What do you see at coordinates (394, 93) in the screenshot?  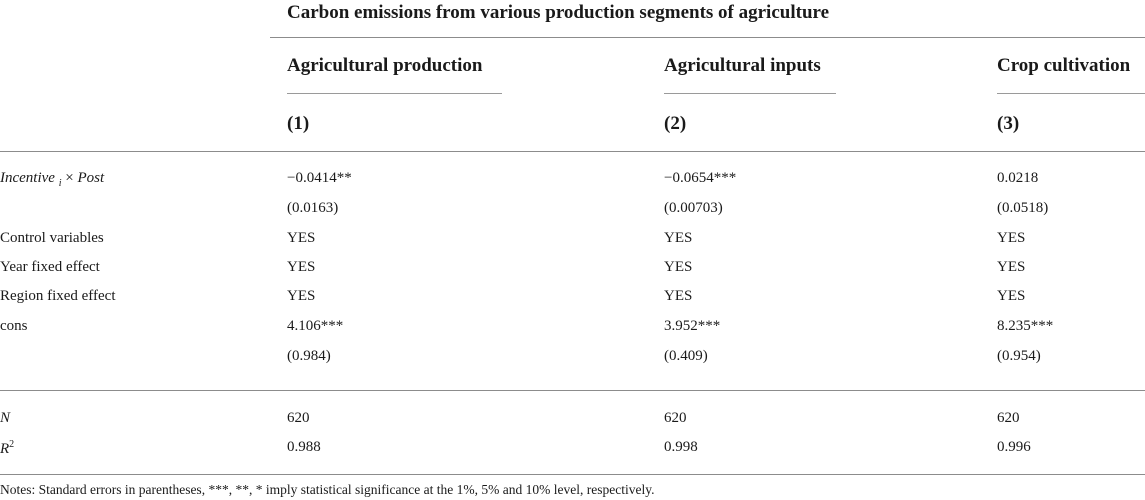 I see `column-1-underline` at bounding box center [394, 93].